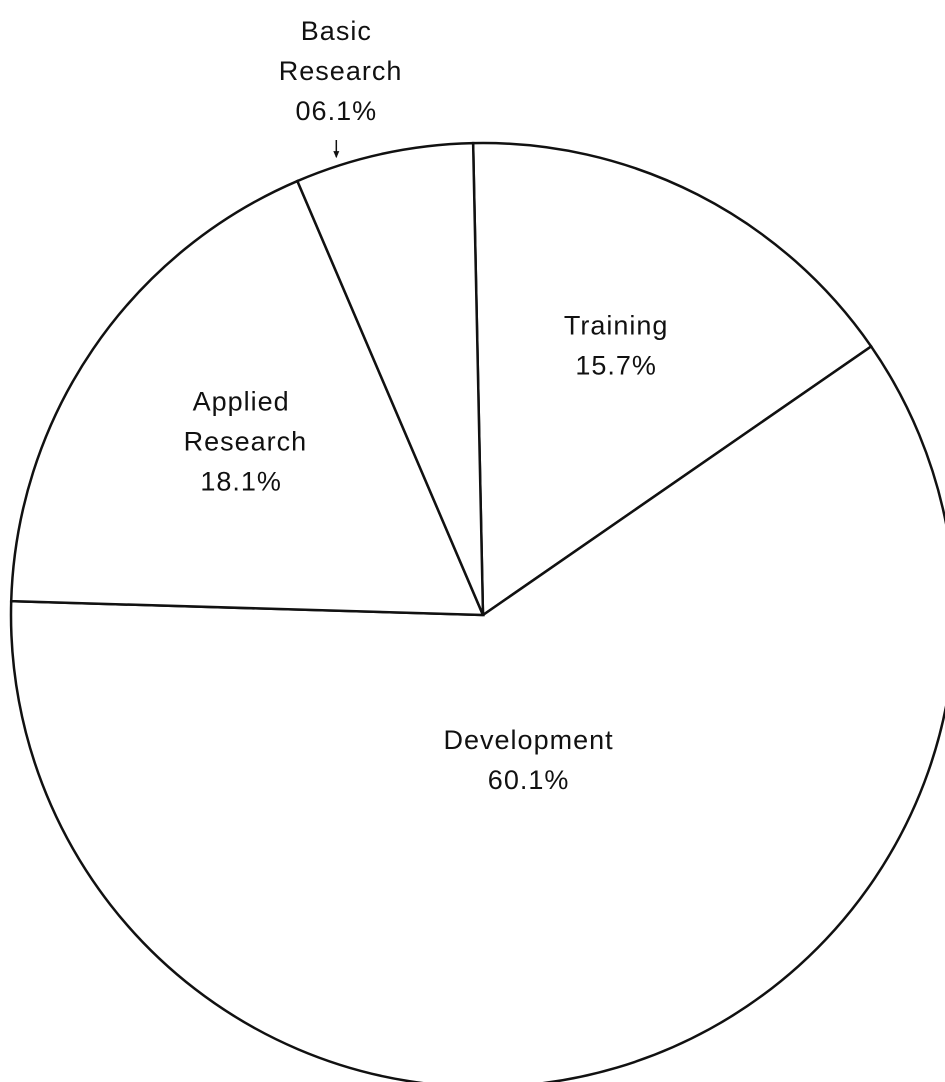 The image size is (945, 1082). What do you see at coordinates (616, 325) in the screenshot?
I see `slice-label: Training` at bounding box center [616, 325].